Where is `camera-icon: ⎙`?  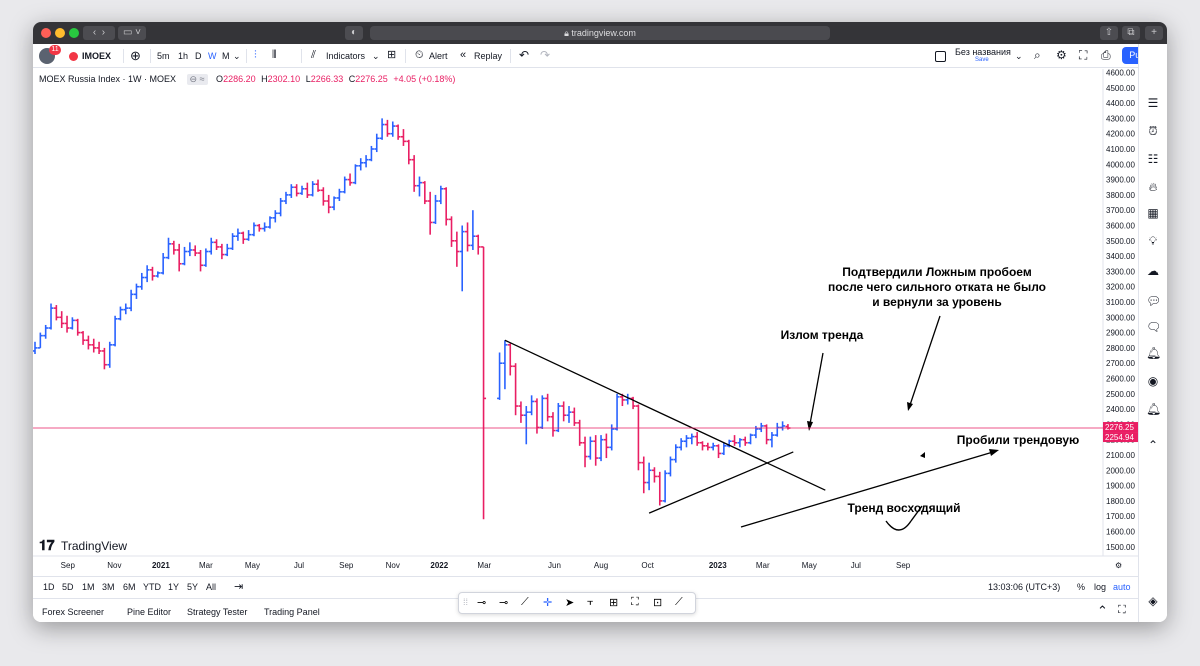 camera-icon: ⎙ is located at coordinates (1106, 55).